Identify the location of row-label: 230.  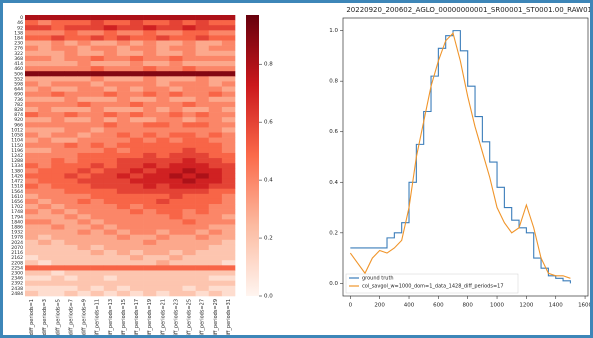
(18, 44).